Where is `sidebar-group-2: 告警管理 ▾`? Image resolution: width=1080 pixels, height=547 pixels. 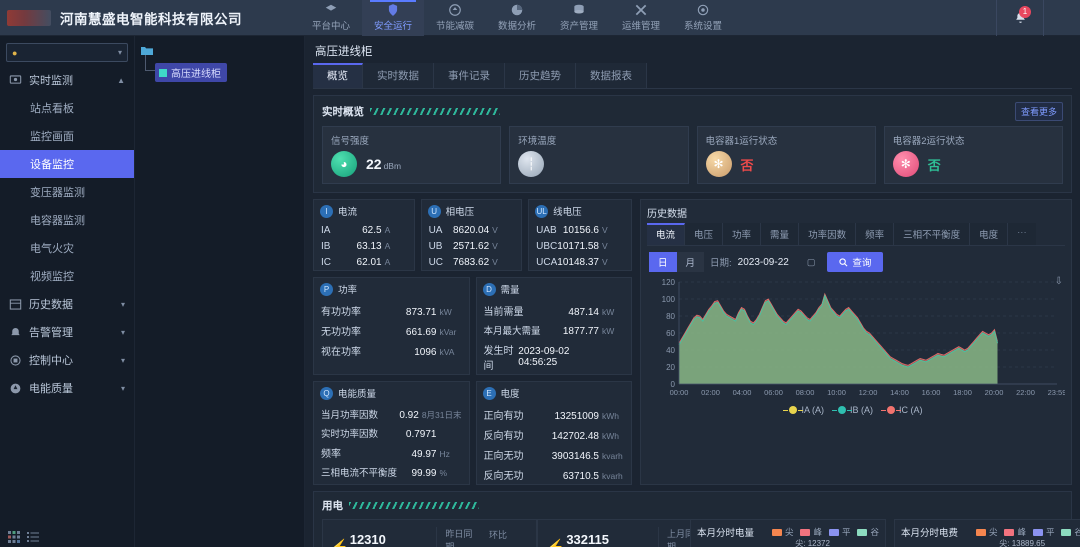 sidebar-group-2: 告警管理 ▾ is located at coordinates (67, 332).